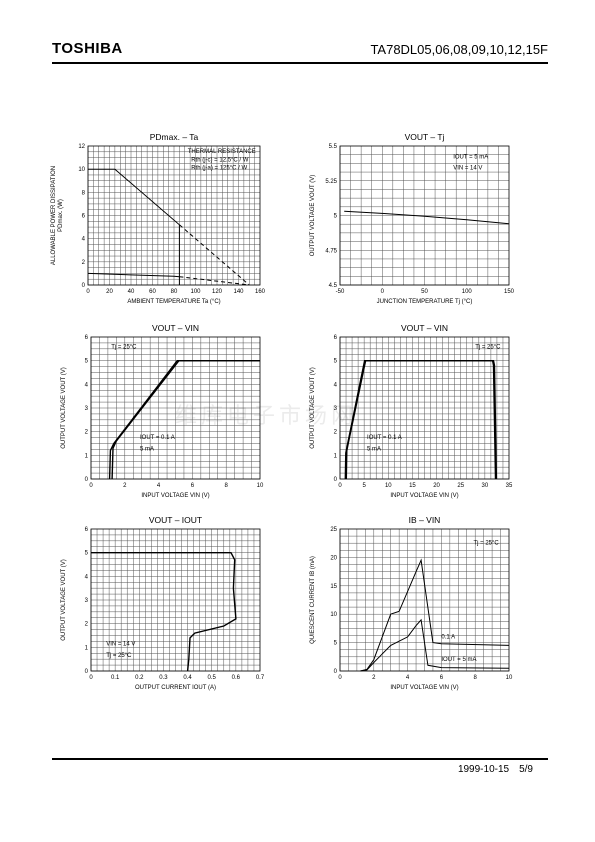  What do you see at coordinates (364, 486) in the screenshot?
I see `x-tick-label: 5` at bounding box center [364, 486].